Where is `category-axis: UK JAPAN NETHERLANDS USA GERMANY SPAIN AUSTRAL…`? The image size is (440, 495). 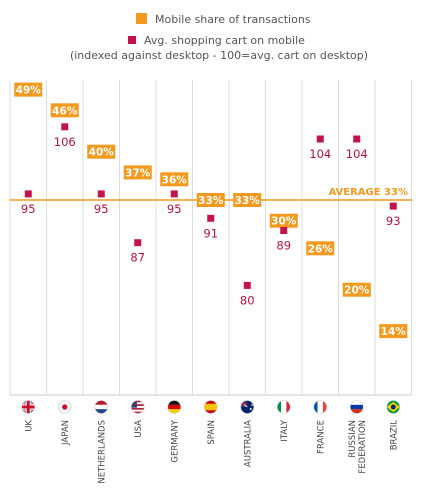
category-axis: UK JAPAN NETHERLANDS USA GERMANY SPAIN AUSTRAL… is located at coordinates (211, 442).